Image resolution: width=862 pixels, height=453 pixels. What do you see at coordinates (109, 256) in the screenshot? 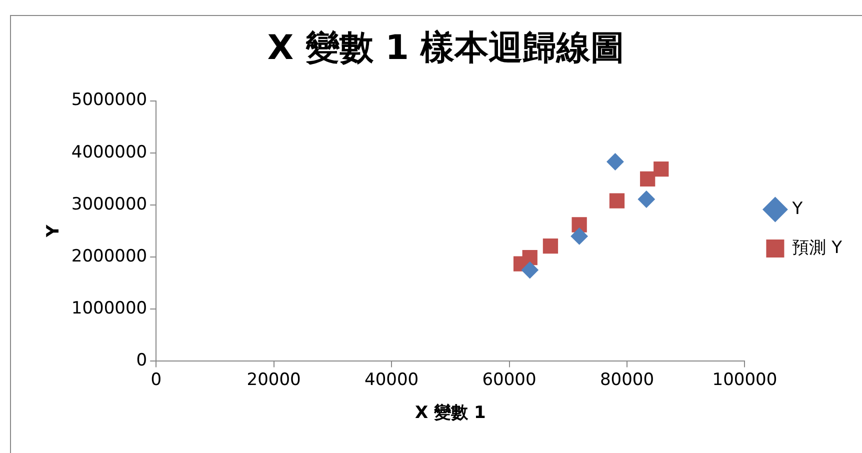
I see `y-tick-label: 2000000` at bounding box center [109, 256].